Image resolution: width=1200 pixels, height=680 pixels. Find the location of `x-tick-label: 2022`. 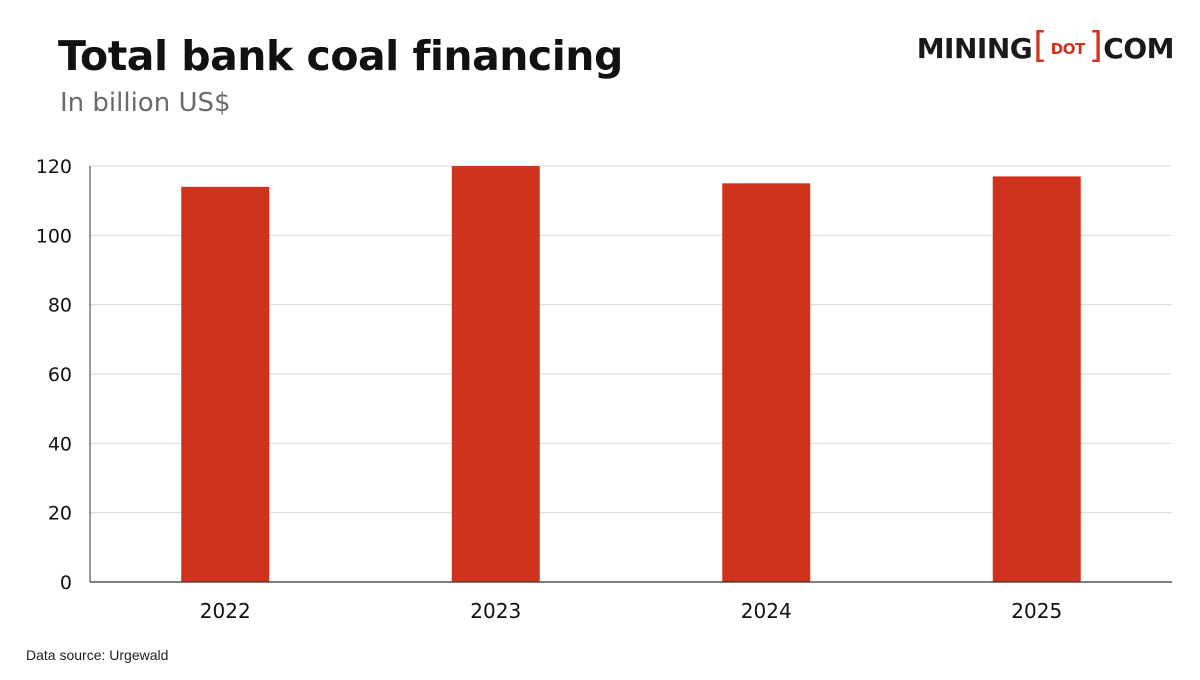

x-tick-label: 2022 is located at coordinates (225, 611).